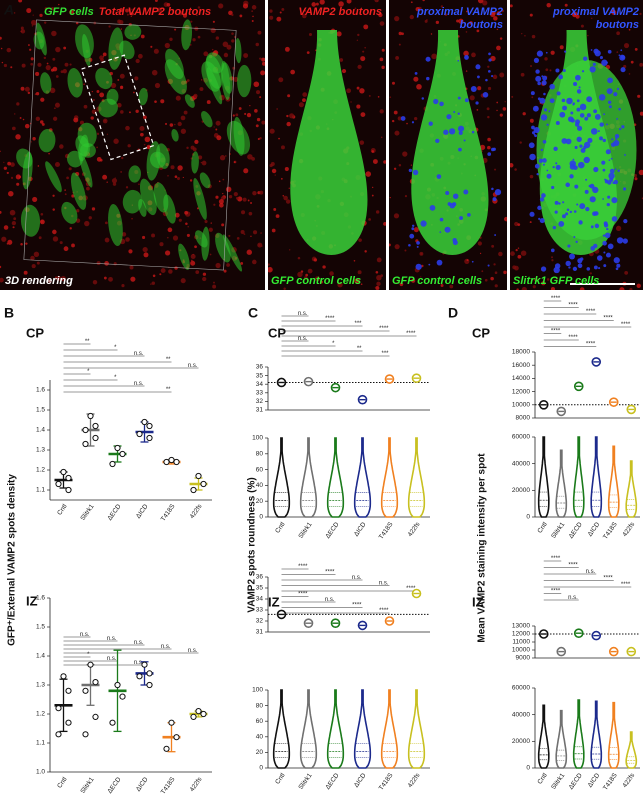  Describe the element at coordinates (260, 721) in the screenshot. I see `y-tick-label: 60` at that location.